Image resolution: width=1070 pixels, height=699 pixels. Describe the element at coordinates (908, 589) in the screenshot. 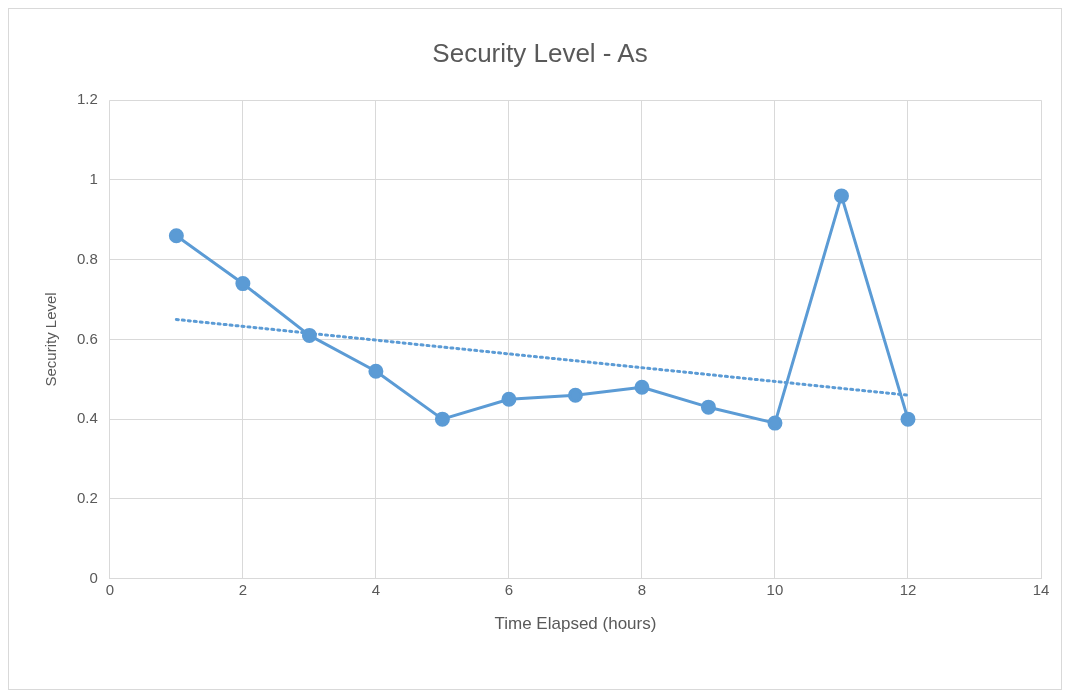

I see `x-tick-label: 12` at that location.